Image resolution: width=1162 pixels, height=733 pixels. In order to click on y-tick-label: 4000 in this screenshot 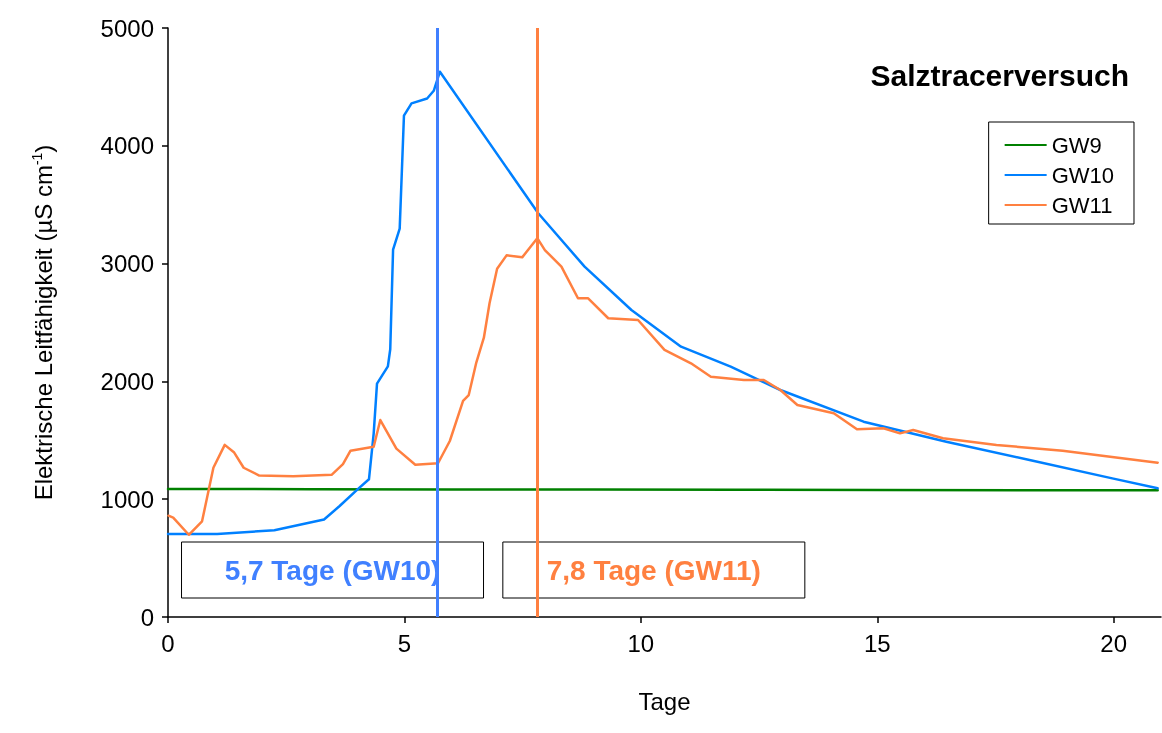, I will do `click(127, 146)`.